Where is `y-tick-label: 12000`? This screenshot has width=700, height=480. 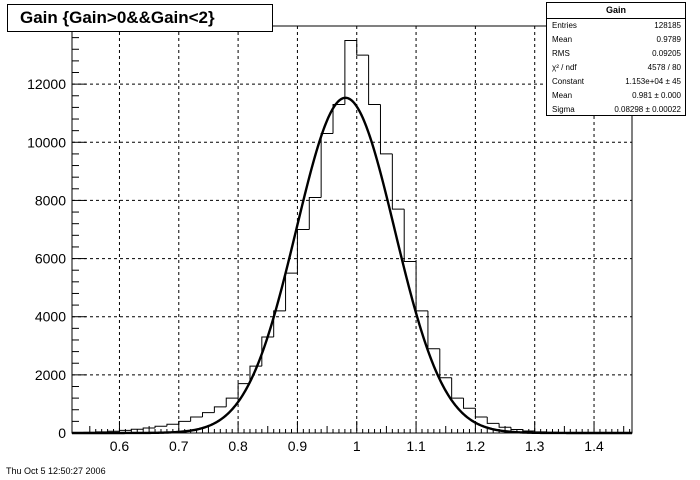
y-tick-label: 12000 is located at coordinates (46, 84).